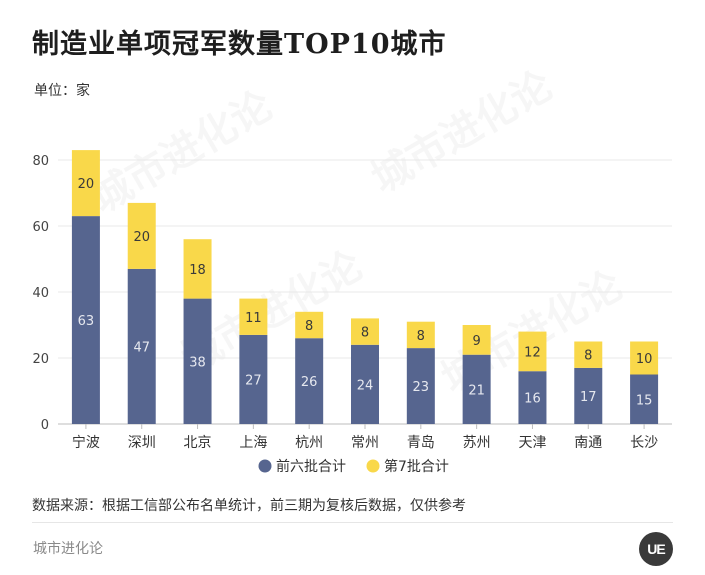  What do you see at coordinates (40, 161) in the screenshot?
I see `y-tick-label: 80` at bounding box center [40, 161].